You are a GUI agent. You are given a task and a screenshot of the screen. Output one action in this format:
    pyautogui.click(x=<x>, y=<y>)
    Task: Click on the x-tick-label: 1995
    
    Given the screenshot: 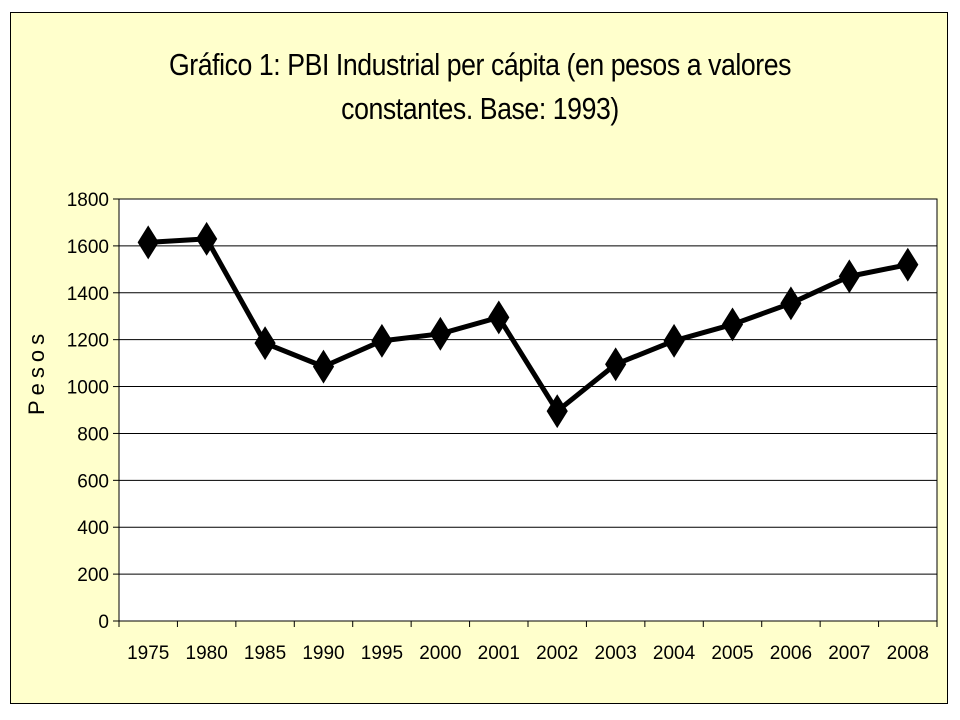 What is the action you would take?
    pyautogui.click(x=382, y=653)
    